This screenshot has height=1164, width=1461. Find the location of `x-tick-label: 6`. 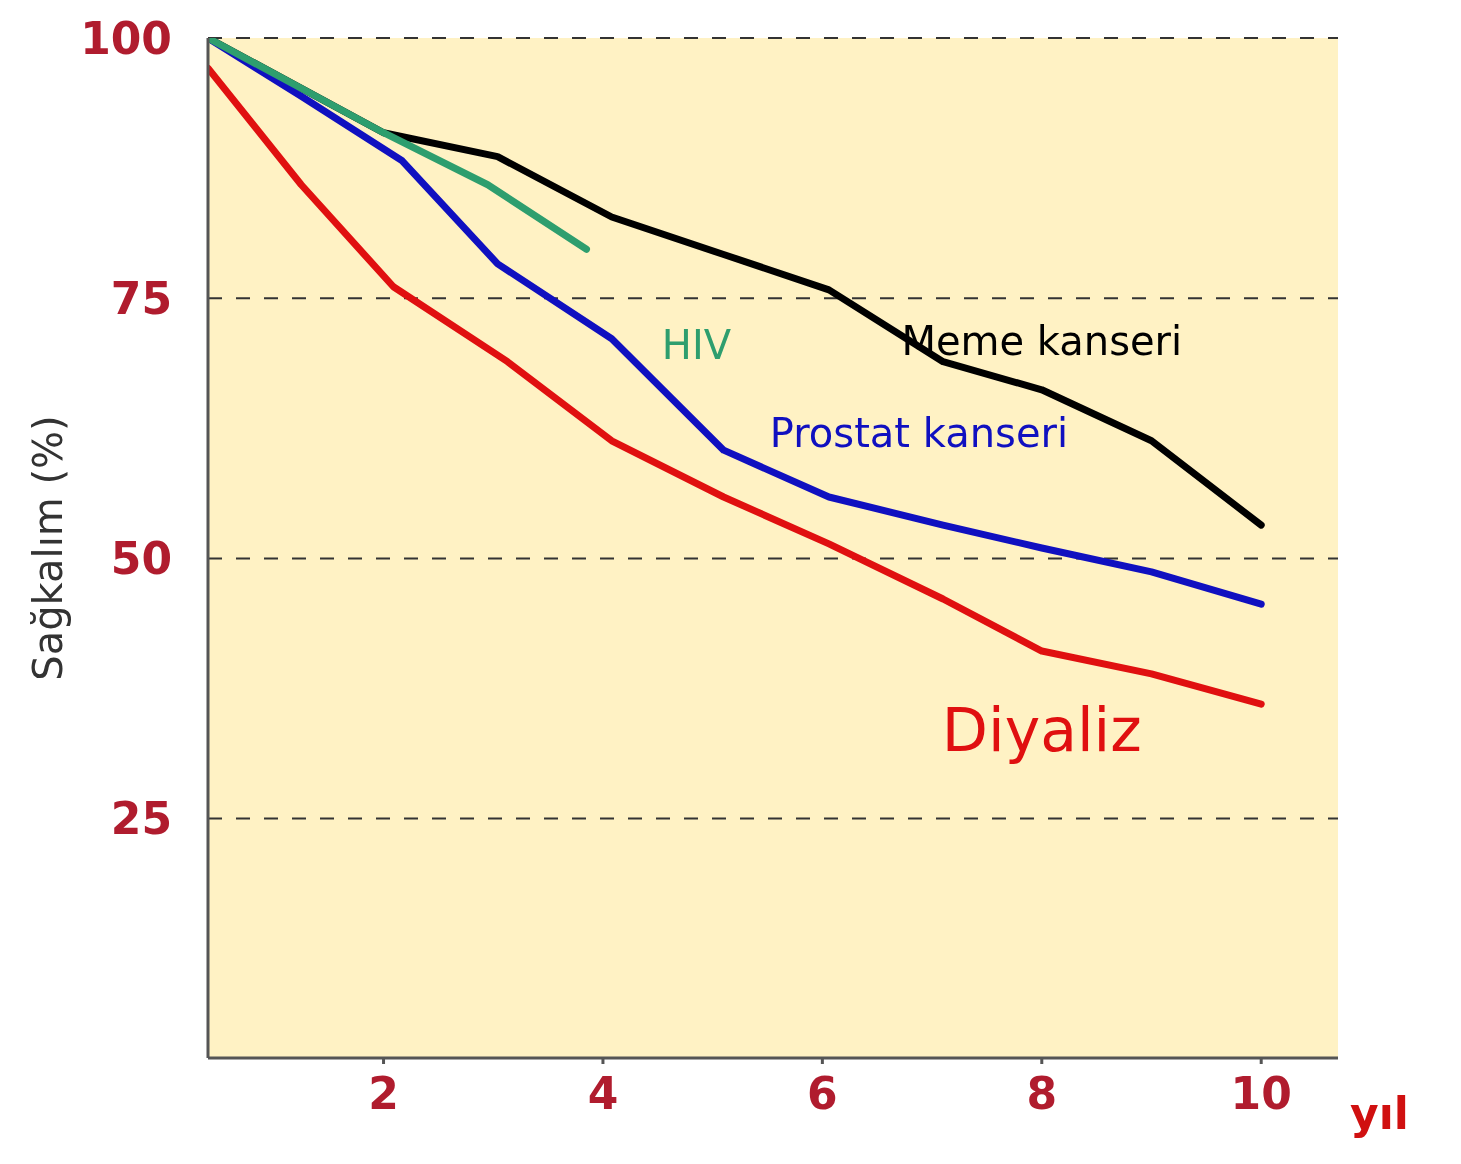

x-tick-label: 6 is located at coordinates (822, 1094).